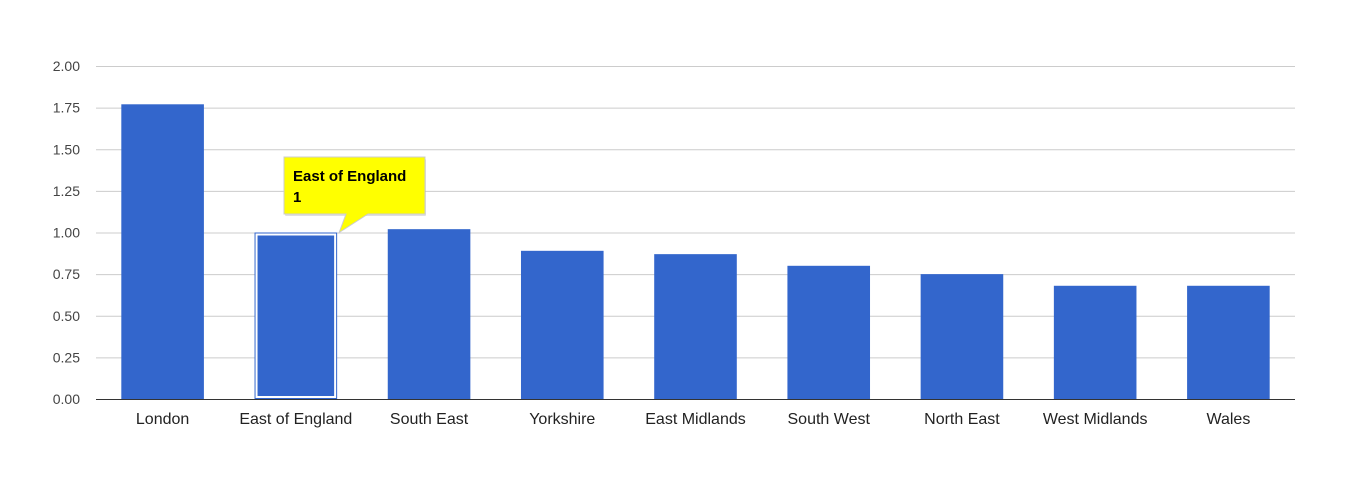 The width and height of the screenshot is (1350, 490). What do you see at coordinates (162, 419) in the screenshot?
I see `x-tick-label: London` at bounding box center [162, 419].